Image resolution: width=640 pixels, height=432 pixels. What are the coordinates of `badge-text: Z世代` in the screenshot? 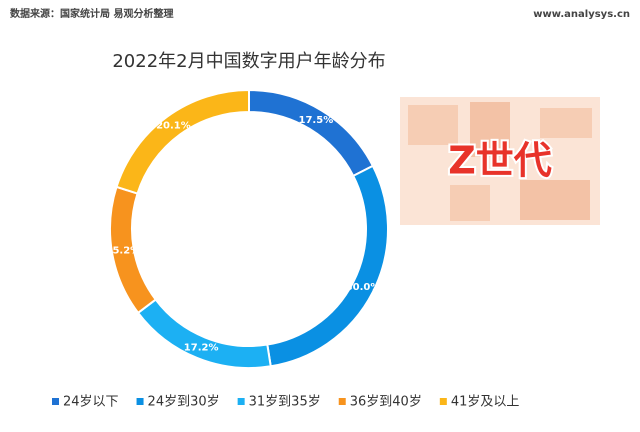 It's located at (500, 161).